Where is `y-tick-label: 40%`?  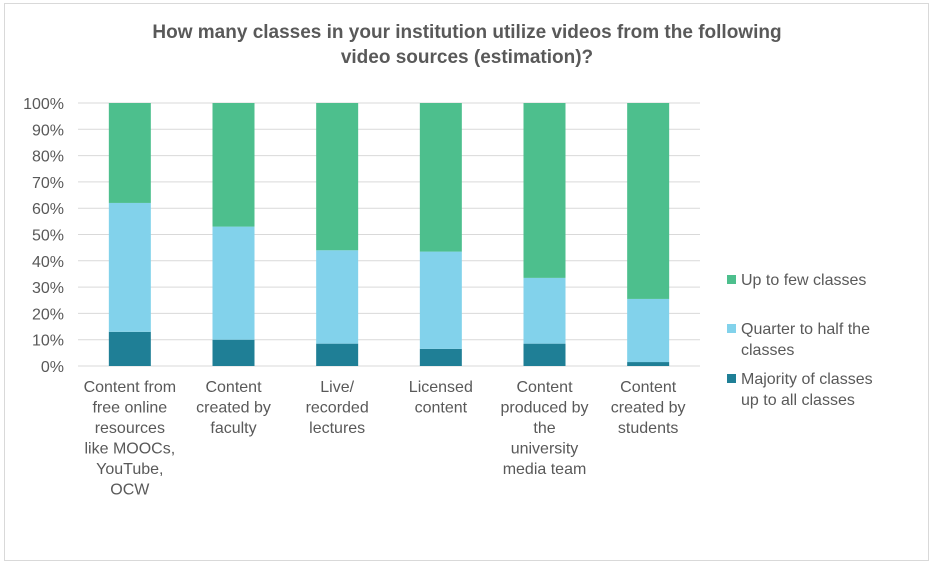 y-tick-label: 40% is located at coordinates (48, 262).